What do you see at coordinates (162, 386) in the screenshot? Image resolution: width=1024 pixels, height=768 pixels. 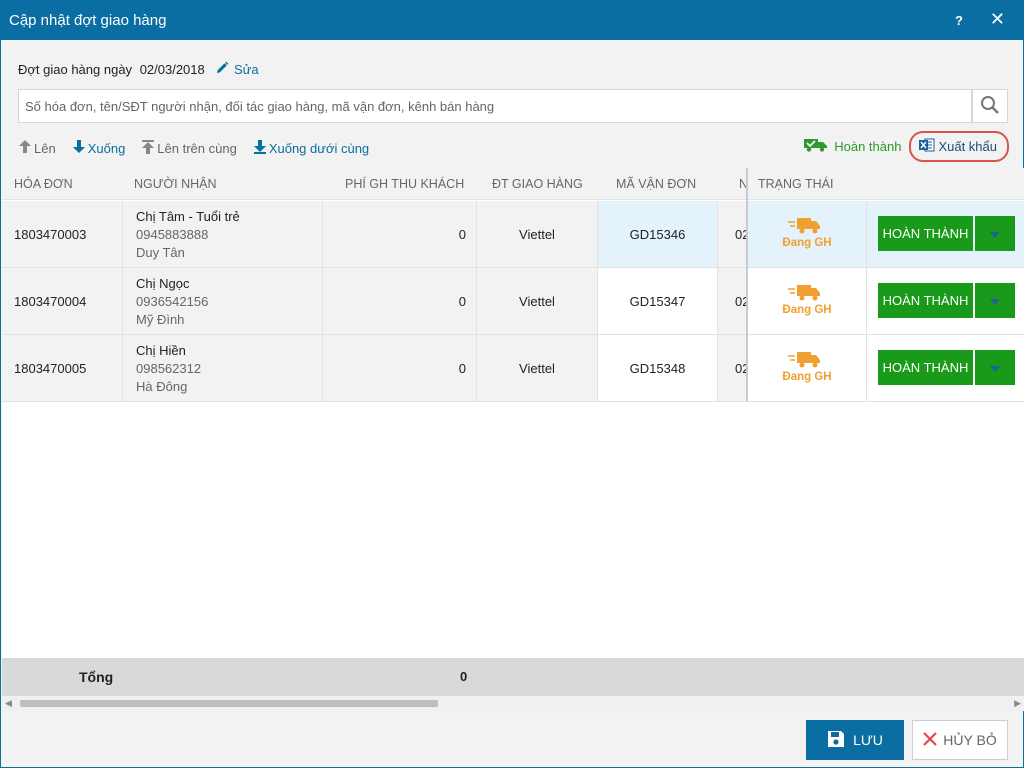 I see `recipient-address: Hà Đông` at bounding box center [162, 386].